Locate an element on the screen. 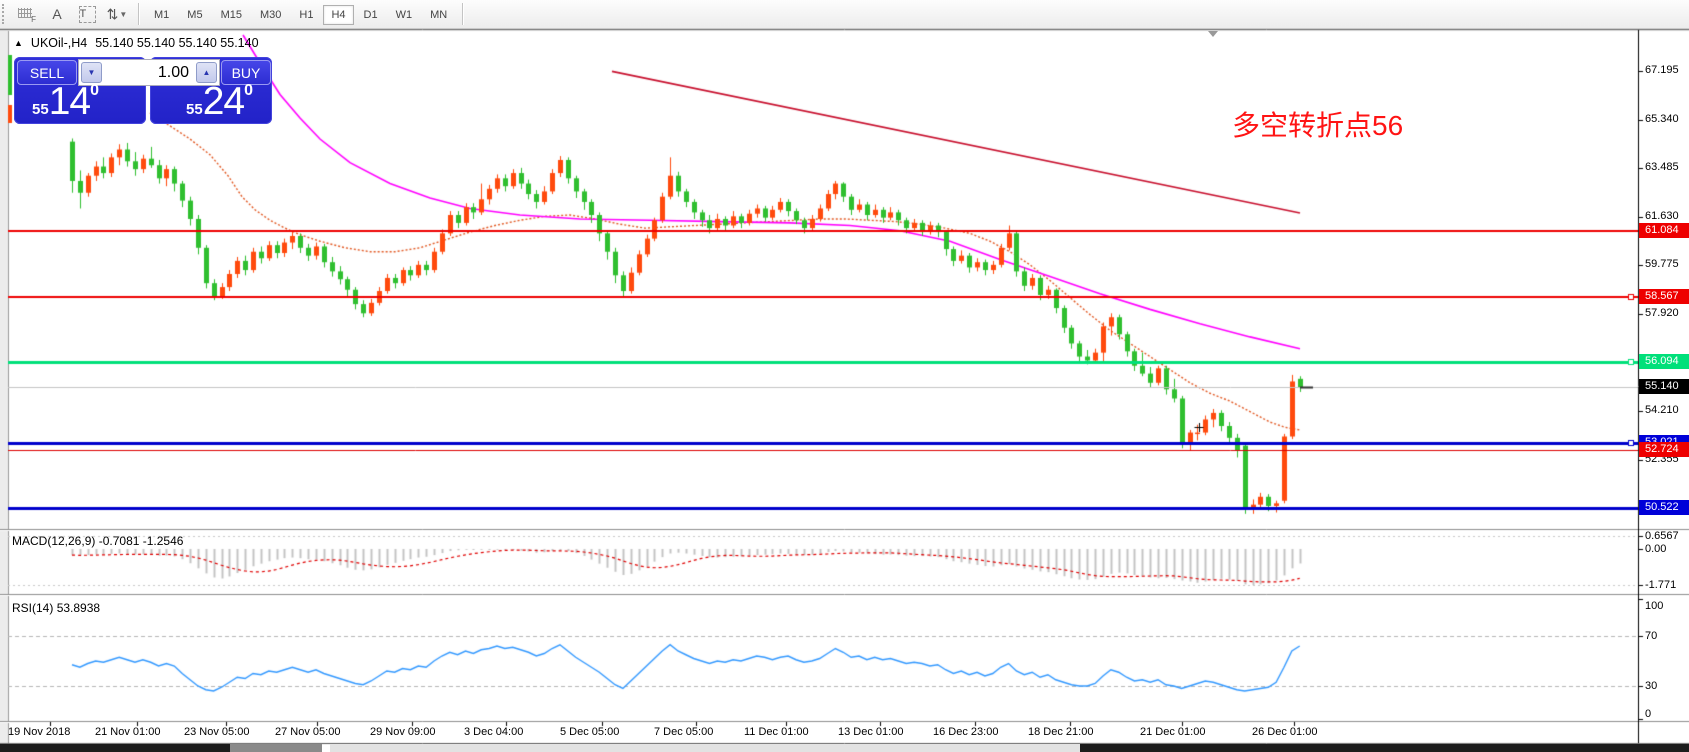 This screenshot has height=752, width=1689. time-axis-label: 29 Nov 09:00 is located at coordinates (403, 732).